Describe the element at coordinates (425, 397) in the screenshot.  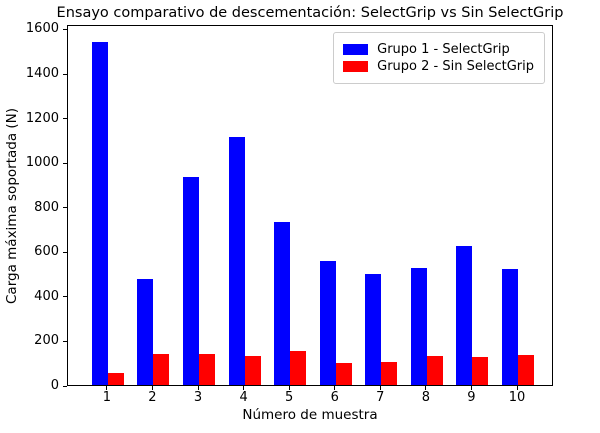
I see `x-tick-label: 8` at that location.